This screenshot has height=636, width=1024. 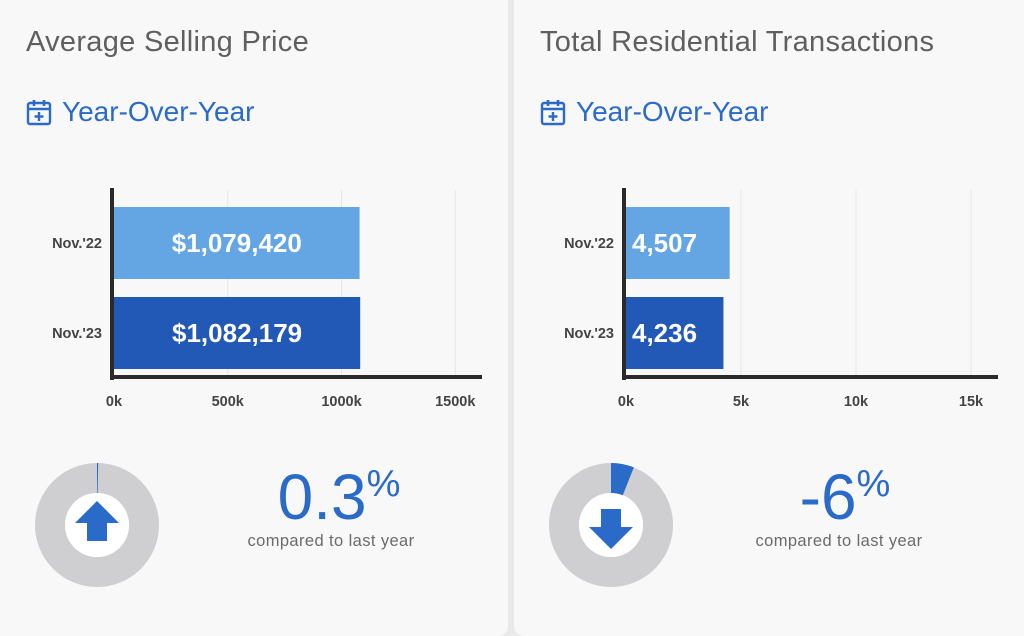 What do you see at coordinates (856, 402) in the screenshot?
I see `x-tick-label: 10k` at bounding box center [856, 402].